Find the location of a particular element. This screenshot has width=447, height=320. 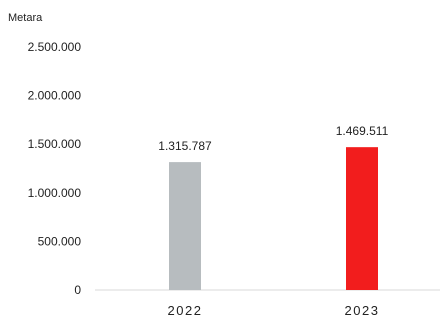

x-tick-label-2023: 2023 is located at coordinates (362, 310).